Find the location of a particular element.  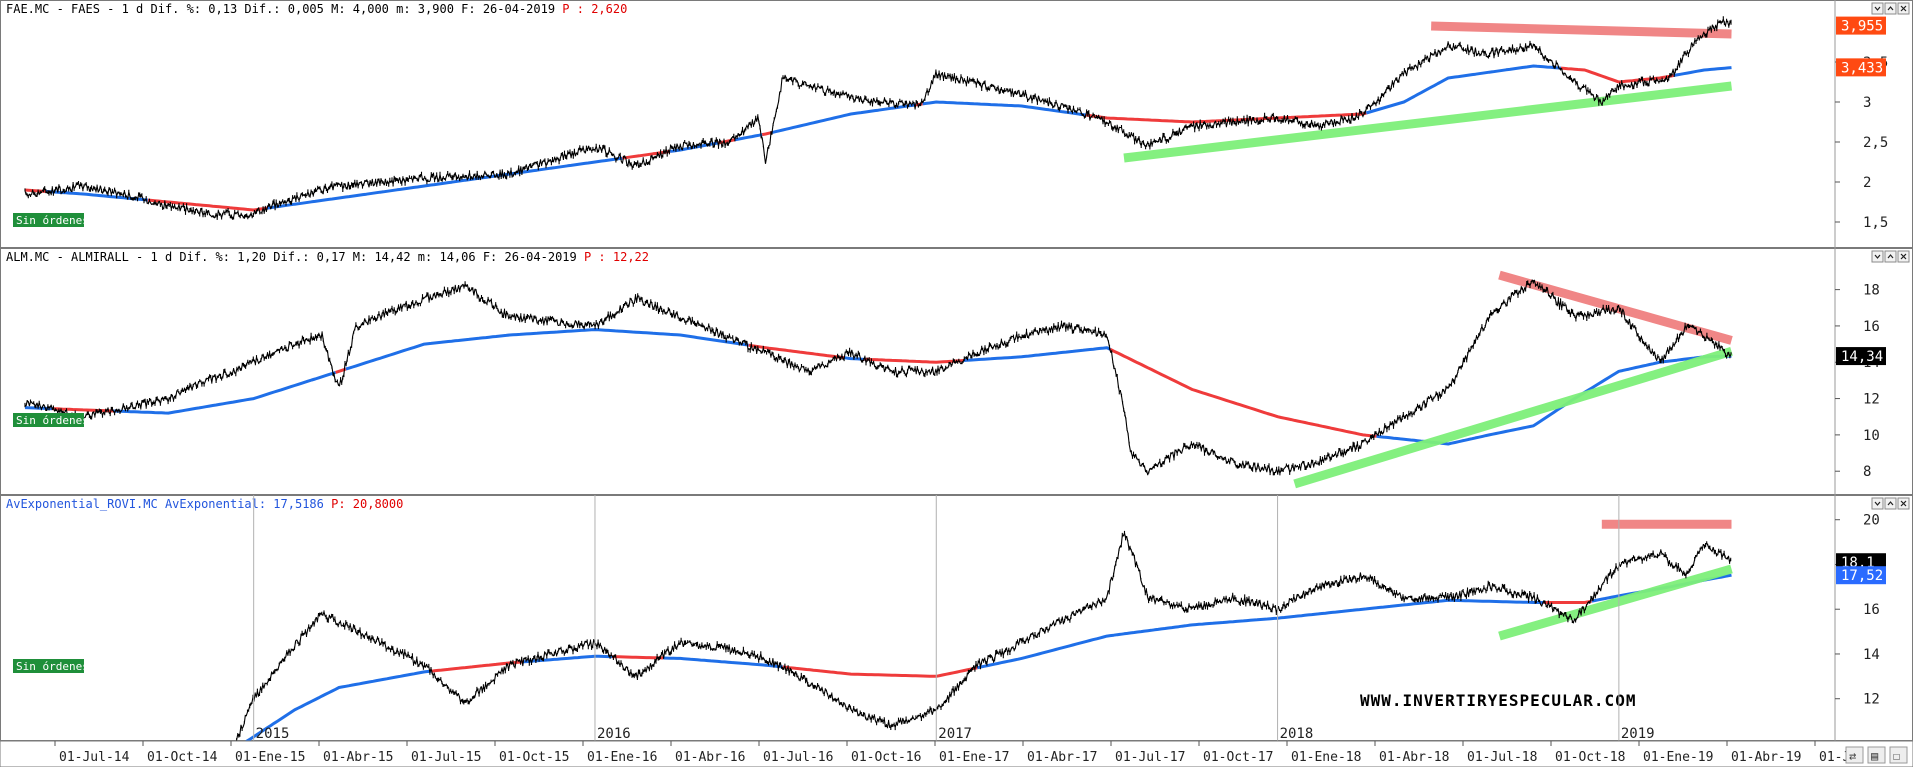

price-tag: 17,52 is located at coordinates (1861, 575).